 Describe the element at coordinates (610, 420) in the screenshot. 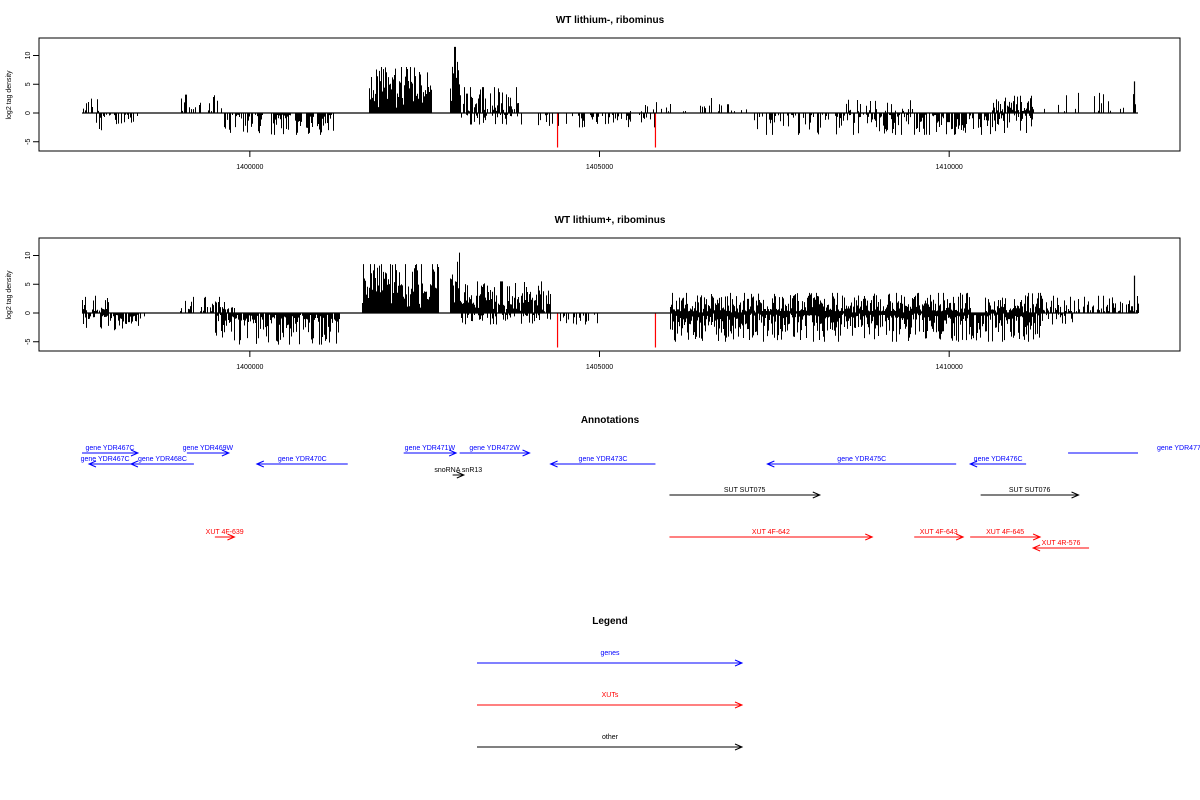

I see `annotations-title: Annotations` at that location.